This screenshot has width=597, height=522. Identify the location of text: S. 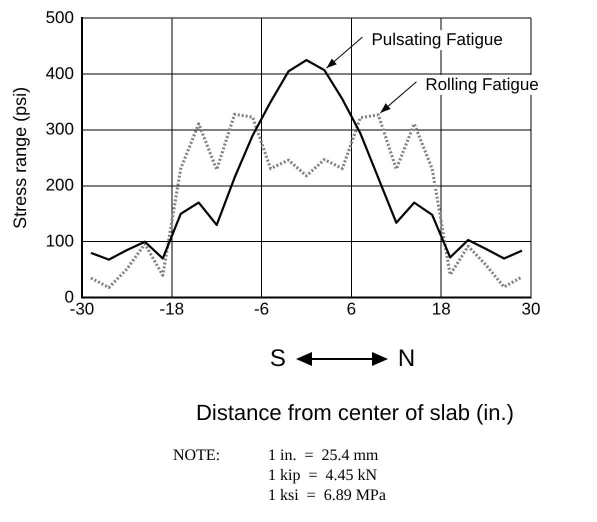
(278, 359).